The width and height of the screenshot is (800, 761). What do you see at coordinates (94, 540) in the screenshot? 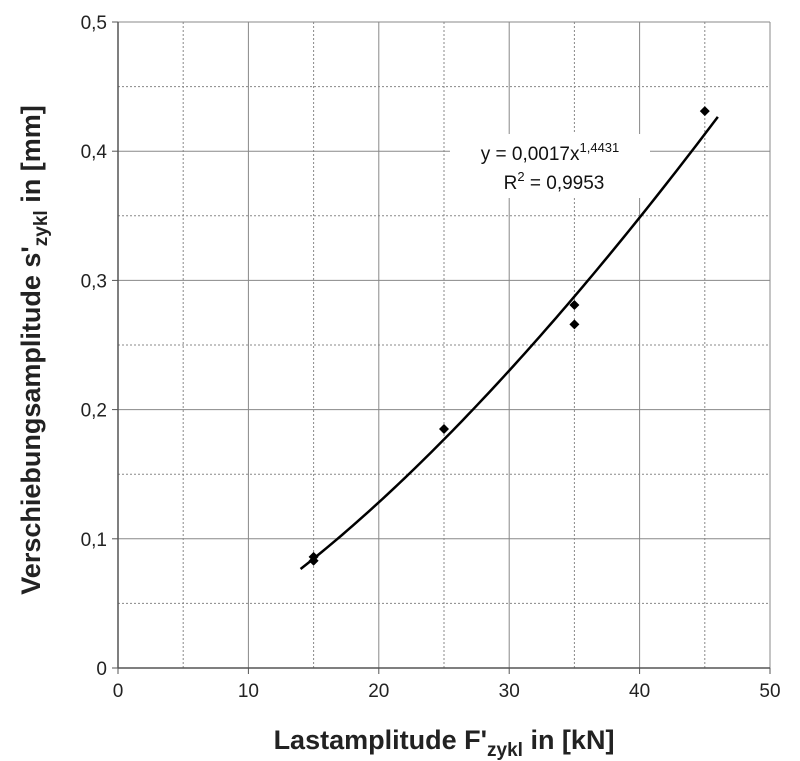
I see `y-tick-label: 0,1` at bounding box center [94, 540].